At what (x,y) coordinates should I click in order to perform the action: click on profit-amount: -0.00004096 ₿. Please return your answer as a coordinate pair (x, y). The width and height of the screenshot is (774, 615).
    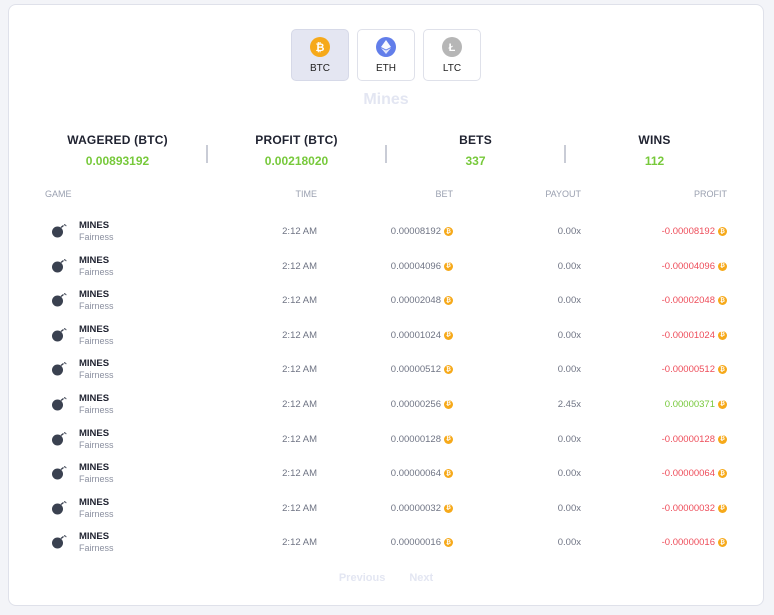
    Looking at the image, I should click on (694, 266).